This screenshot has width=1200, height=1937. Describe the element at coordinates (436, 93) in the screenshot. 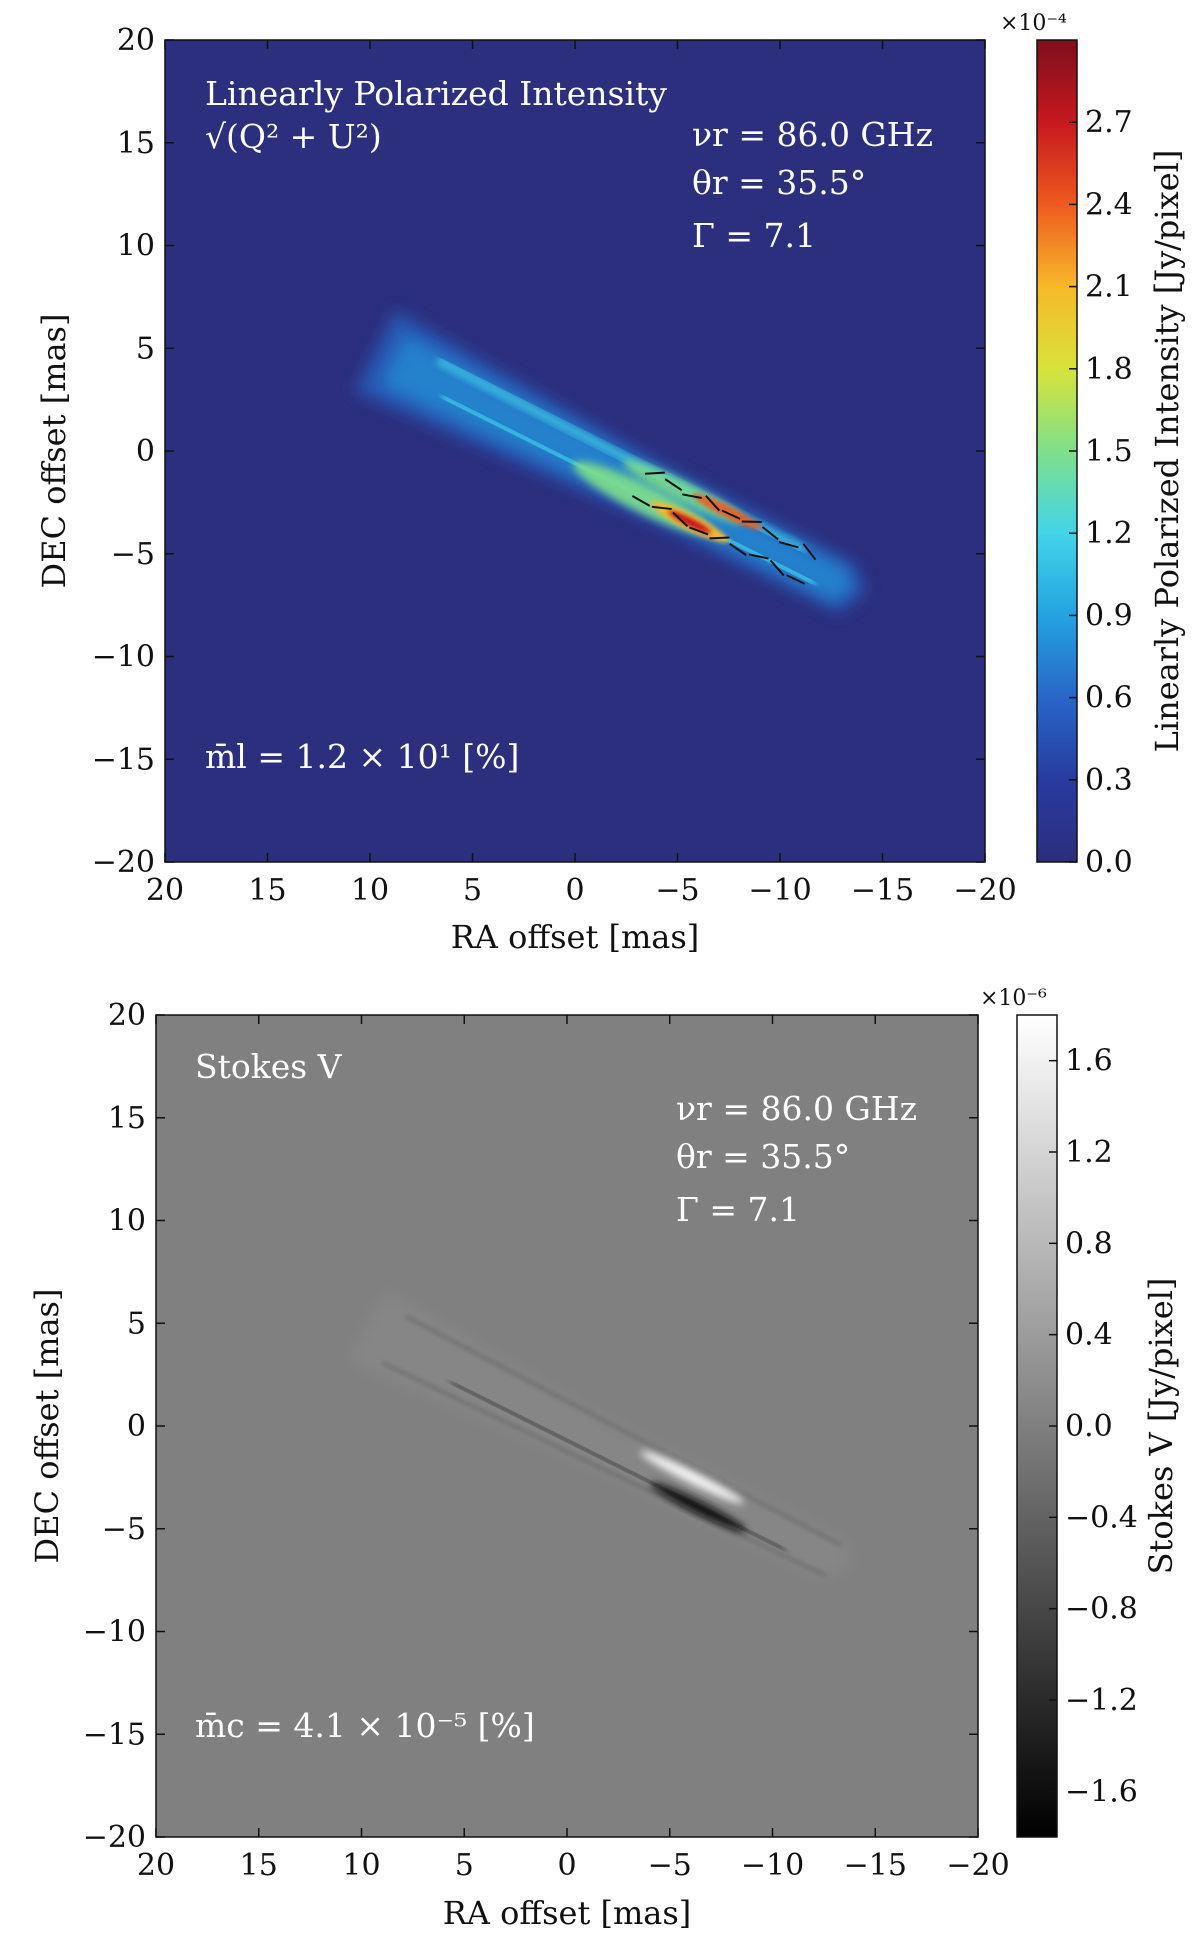

I see `plot-title: Linearly Polarized Intensity` at that location.